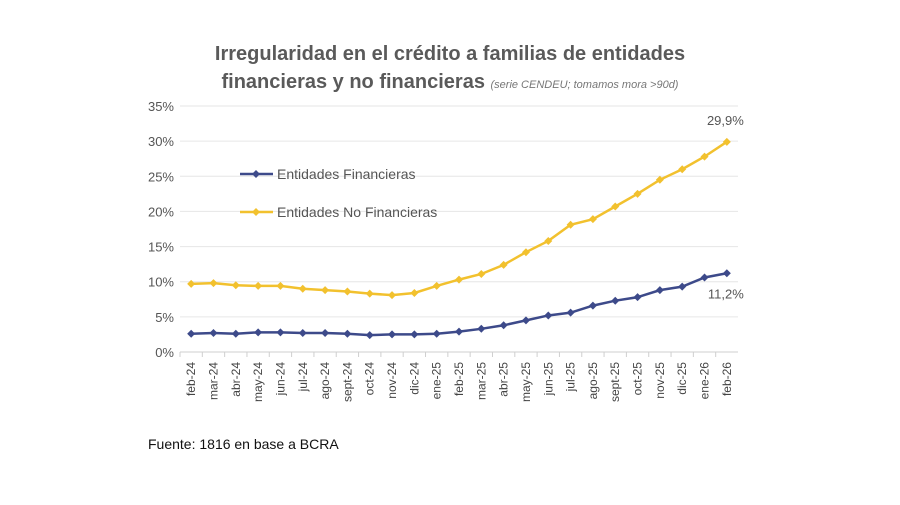 This screenshot has width=900, height=505. What do you see at coordinates (164, 352) in the screenshot?
I see `y-tick-label: 0%` at bounding box center [164, 352].